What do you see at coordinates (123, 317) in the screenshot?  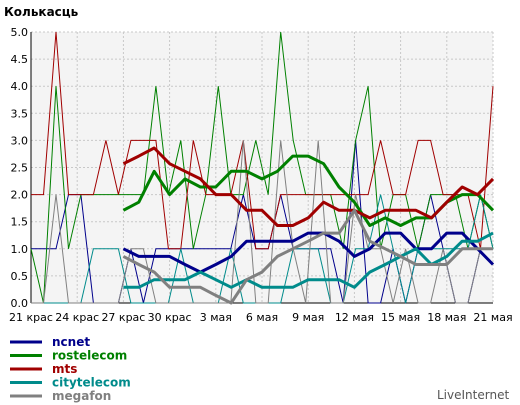 I see `x-tick-label: 27 крас` at bounding box center [123, 317].